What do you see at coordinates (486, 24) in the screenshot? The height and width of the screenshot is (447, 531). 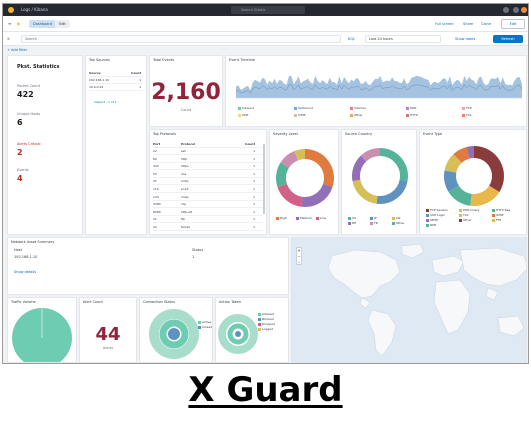 I see `clone-link: Clone` at bounding box center [486, 24].